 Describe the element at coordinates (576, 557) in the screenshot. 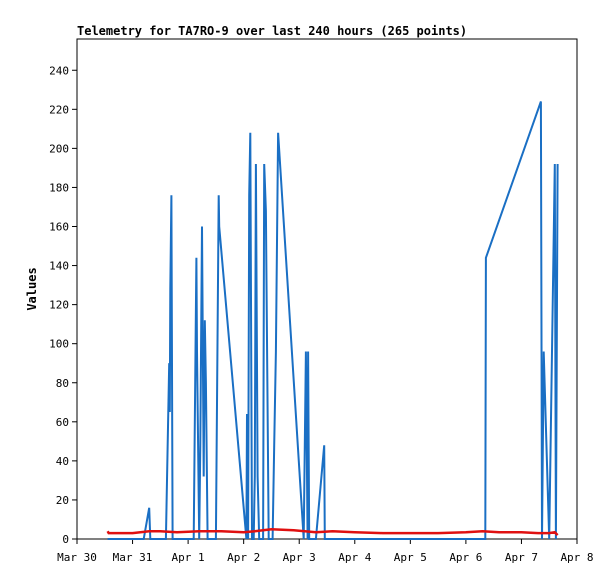

I see `x-tick-label: Apr 8` at that location.